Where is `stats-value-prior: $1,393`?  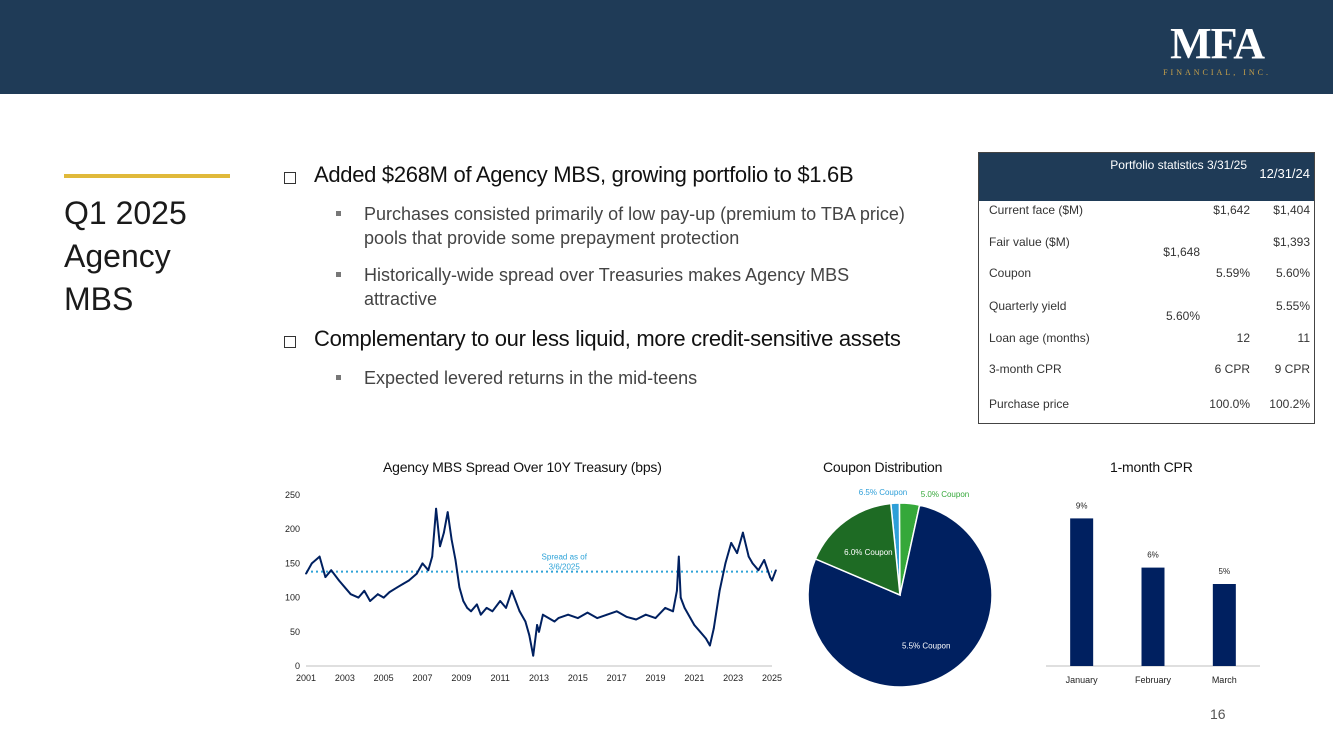
stats-value-prior: $1,393 is located at coordinates (1291, 242).